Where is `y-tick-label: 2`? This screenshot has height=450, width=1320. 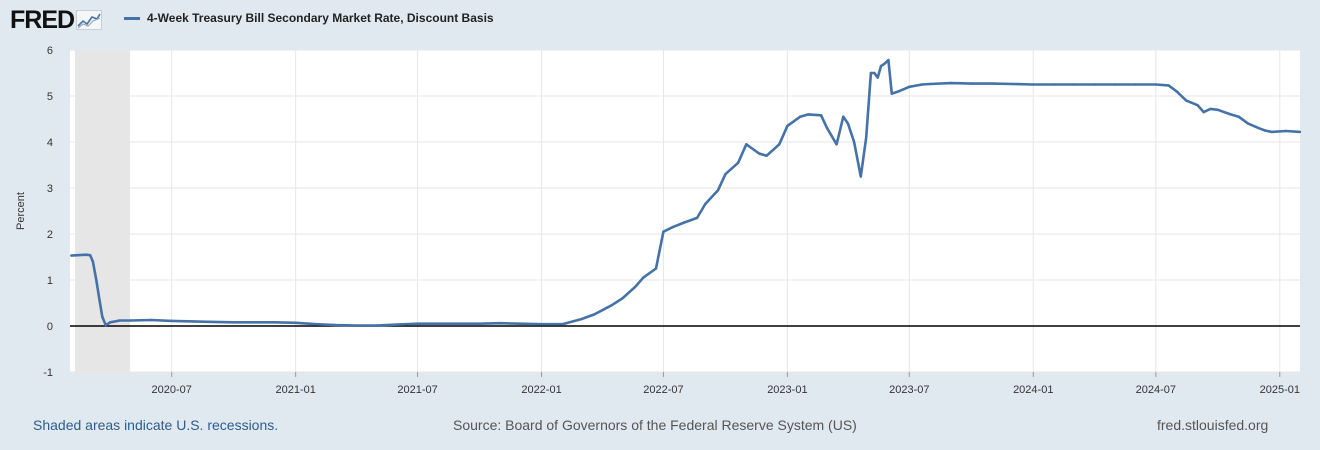 y-tick-label: 2 is located at coordinates (50, 235).